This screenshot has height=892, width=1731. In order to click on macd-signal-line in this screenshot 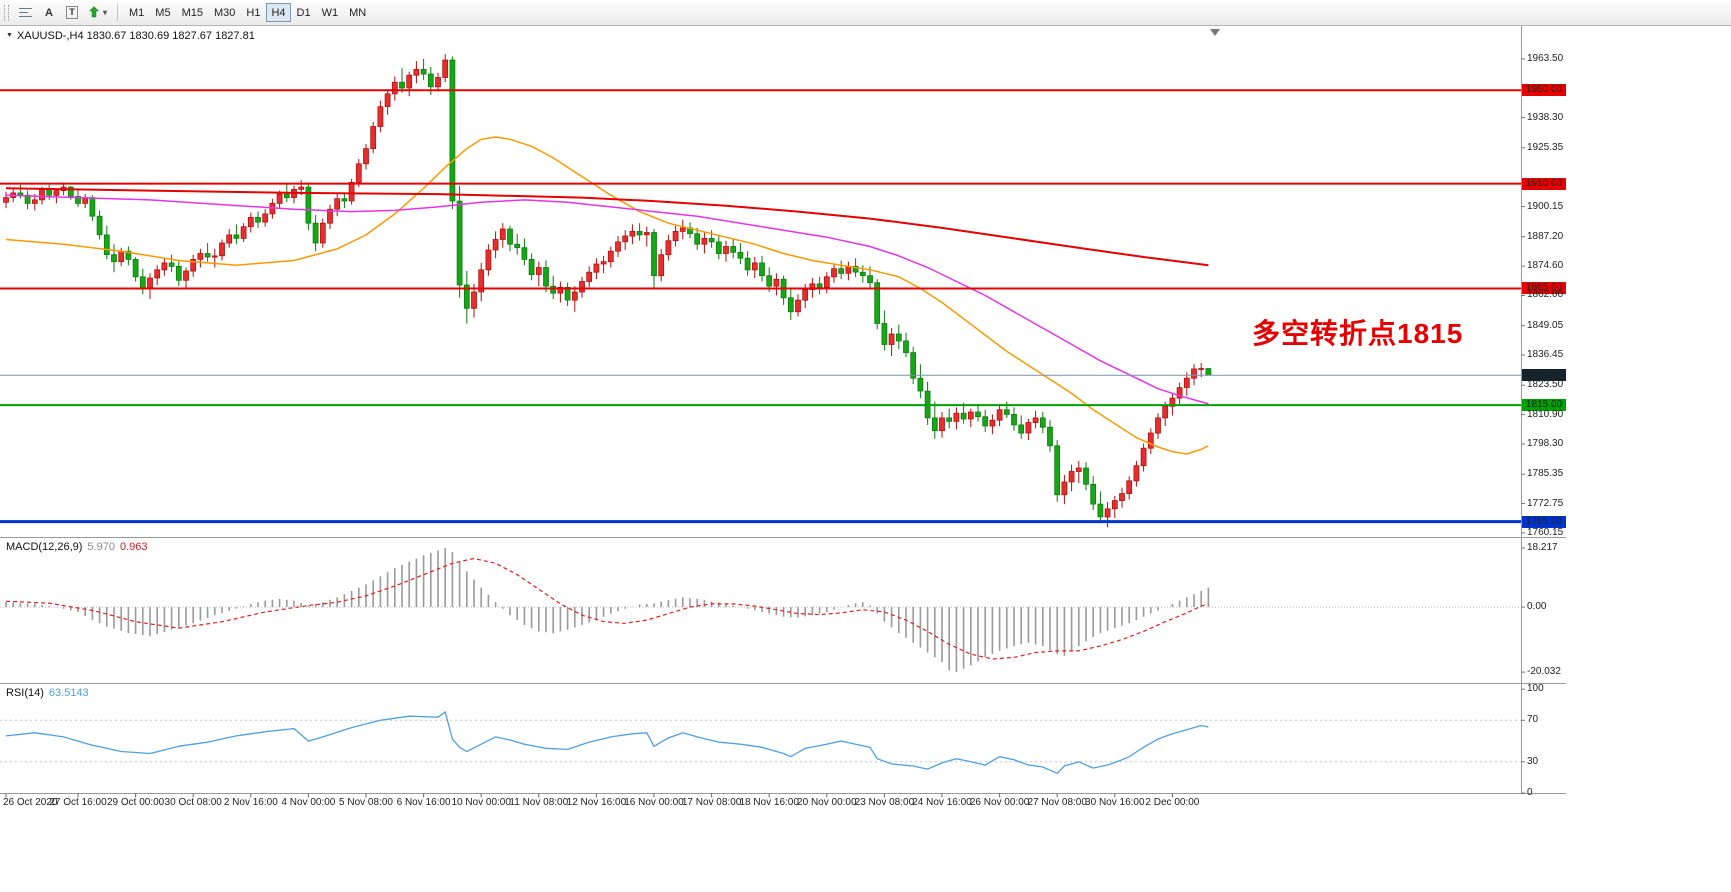, I will do `click(607, 608)`.